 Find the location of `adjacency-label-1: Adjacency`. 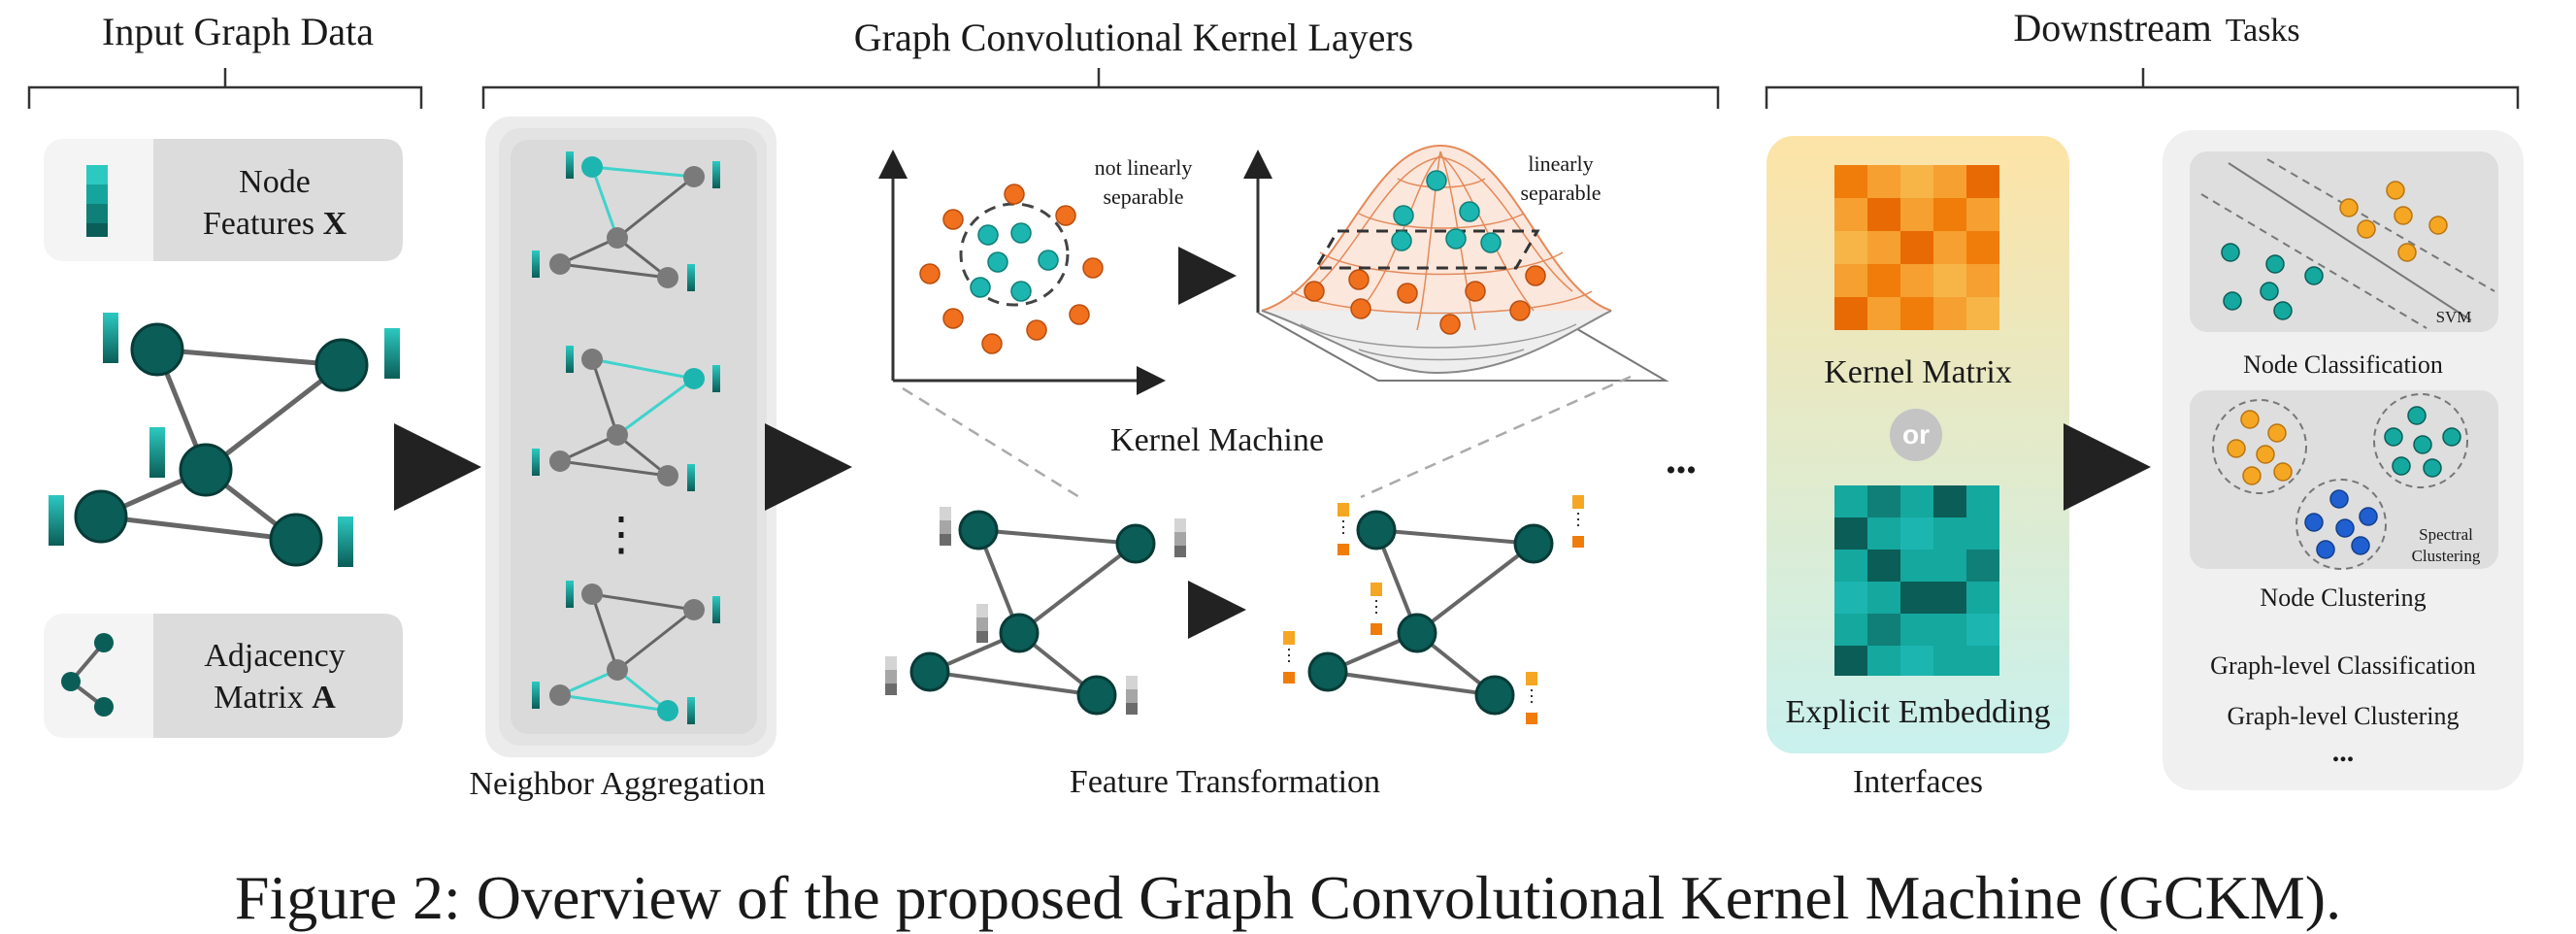

adjacency-label-1: Adjacency is located at coordinates (274, 656).